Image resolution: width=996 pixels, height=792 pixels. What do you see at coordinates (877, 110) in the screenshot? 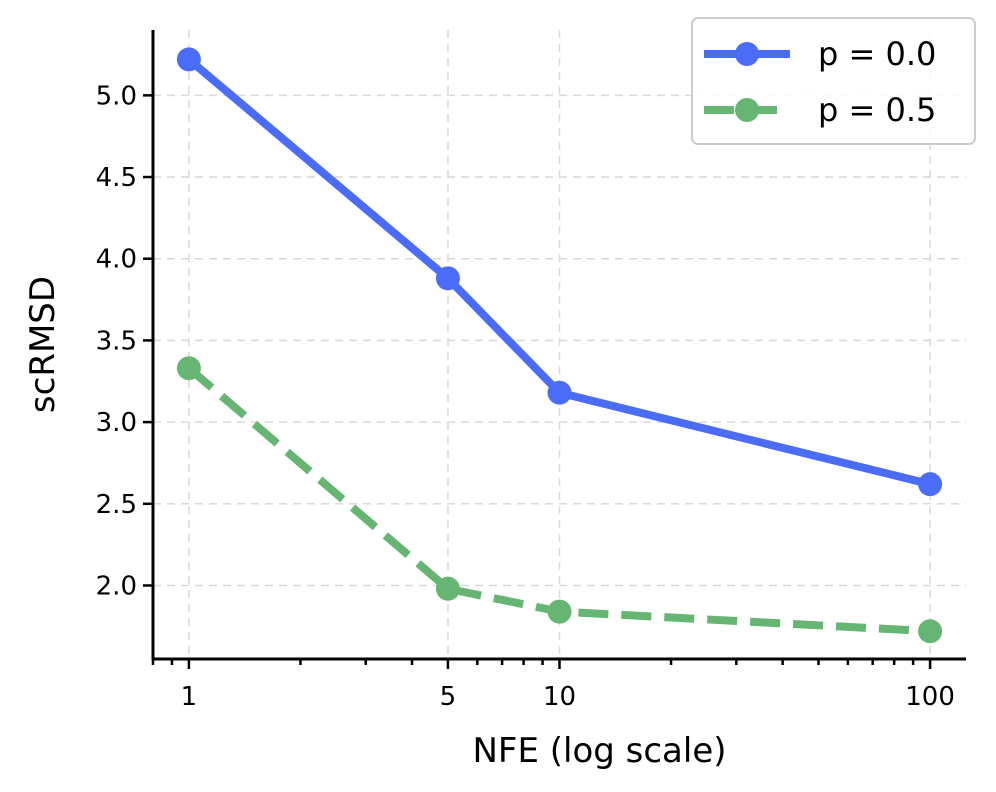
I see `legend-label: p = 0.5` at bounding box center [877, 110].